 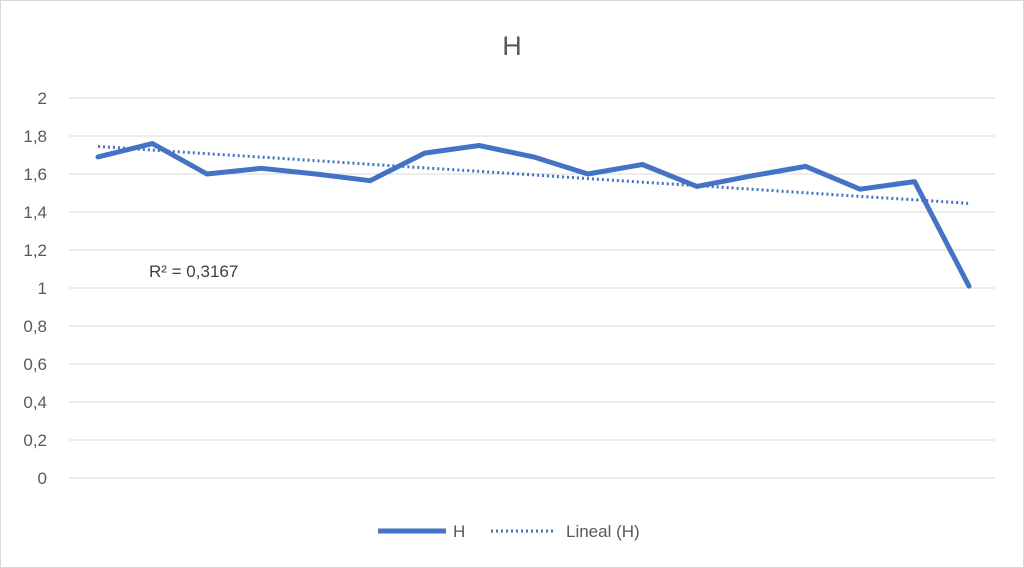 I want to click on legend-label-h: H, so click(x=459, y=531).